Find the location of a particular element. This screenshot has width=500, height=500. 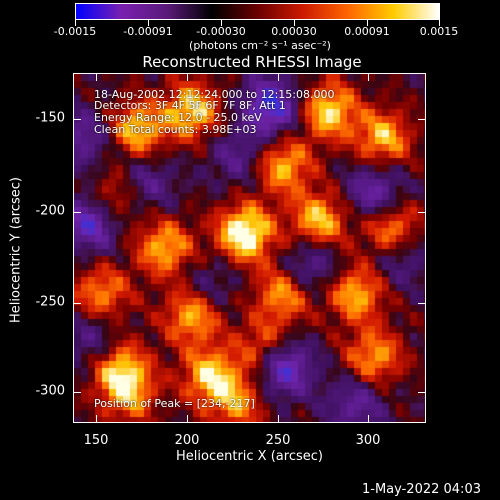

colorbar-tick-label: -0.00030 is located at coordinates (221, 31).